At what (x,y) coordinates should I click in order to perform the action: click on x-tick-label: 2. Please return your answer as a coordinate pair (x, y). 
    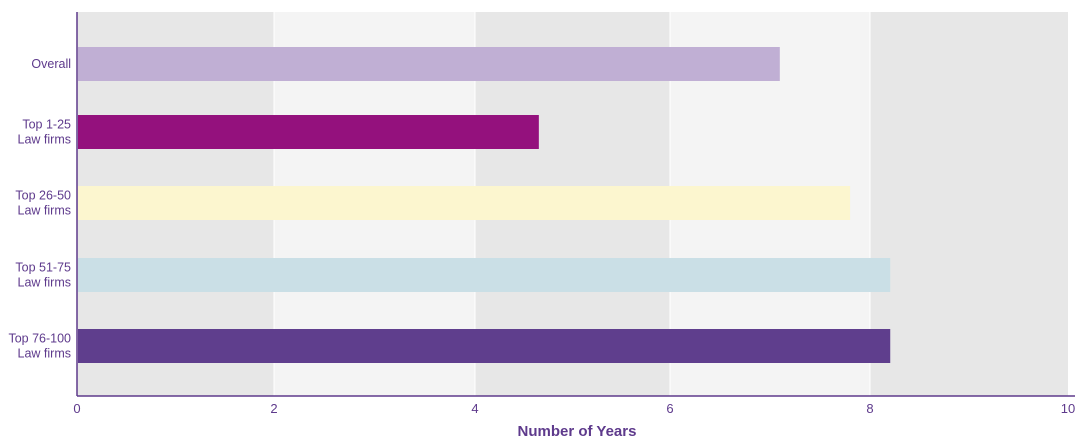
    Looking at the image, I should click on (273, 408).